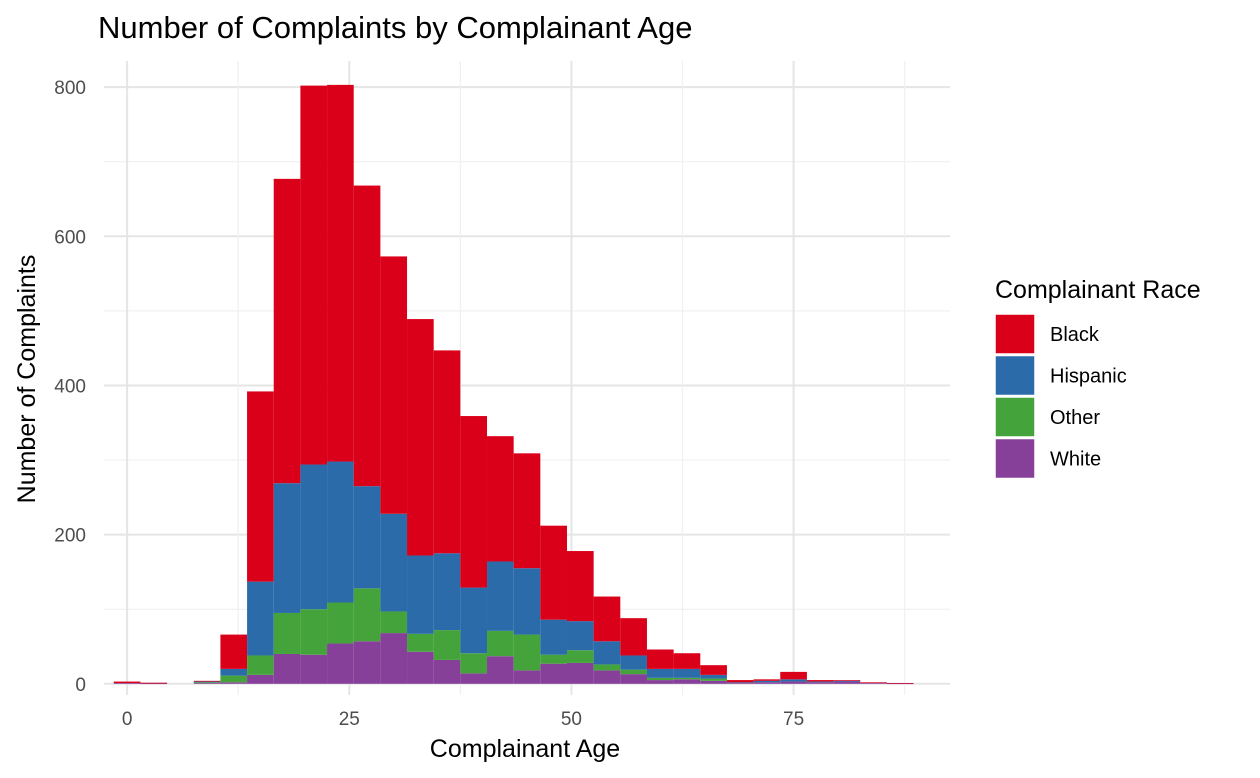 This screenshot has width=1260, height=778. What do you see at coordinates (70, 536) in the screenshot?
I see `y-tick-label: 200` at bounding box center [70, 536].